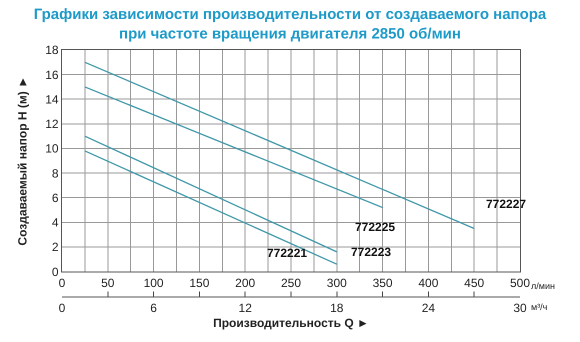 Image resolution: width=580 pixels, height=342 pixels. What do you see at coordinates (55, 173) in the screenshot?
I see `y-tick-label: 8` at bounding box center [55, 173].